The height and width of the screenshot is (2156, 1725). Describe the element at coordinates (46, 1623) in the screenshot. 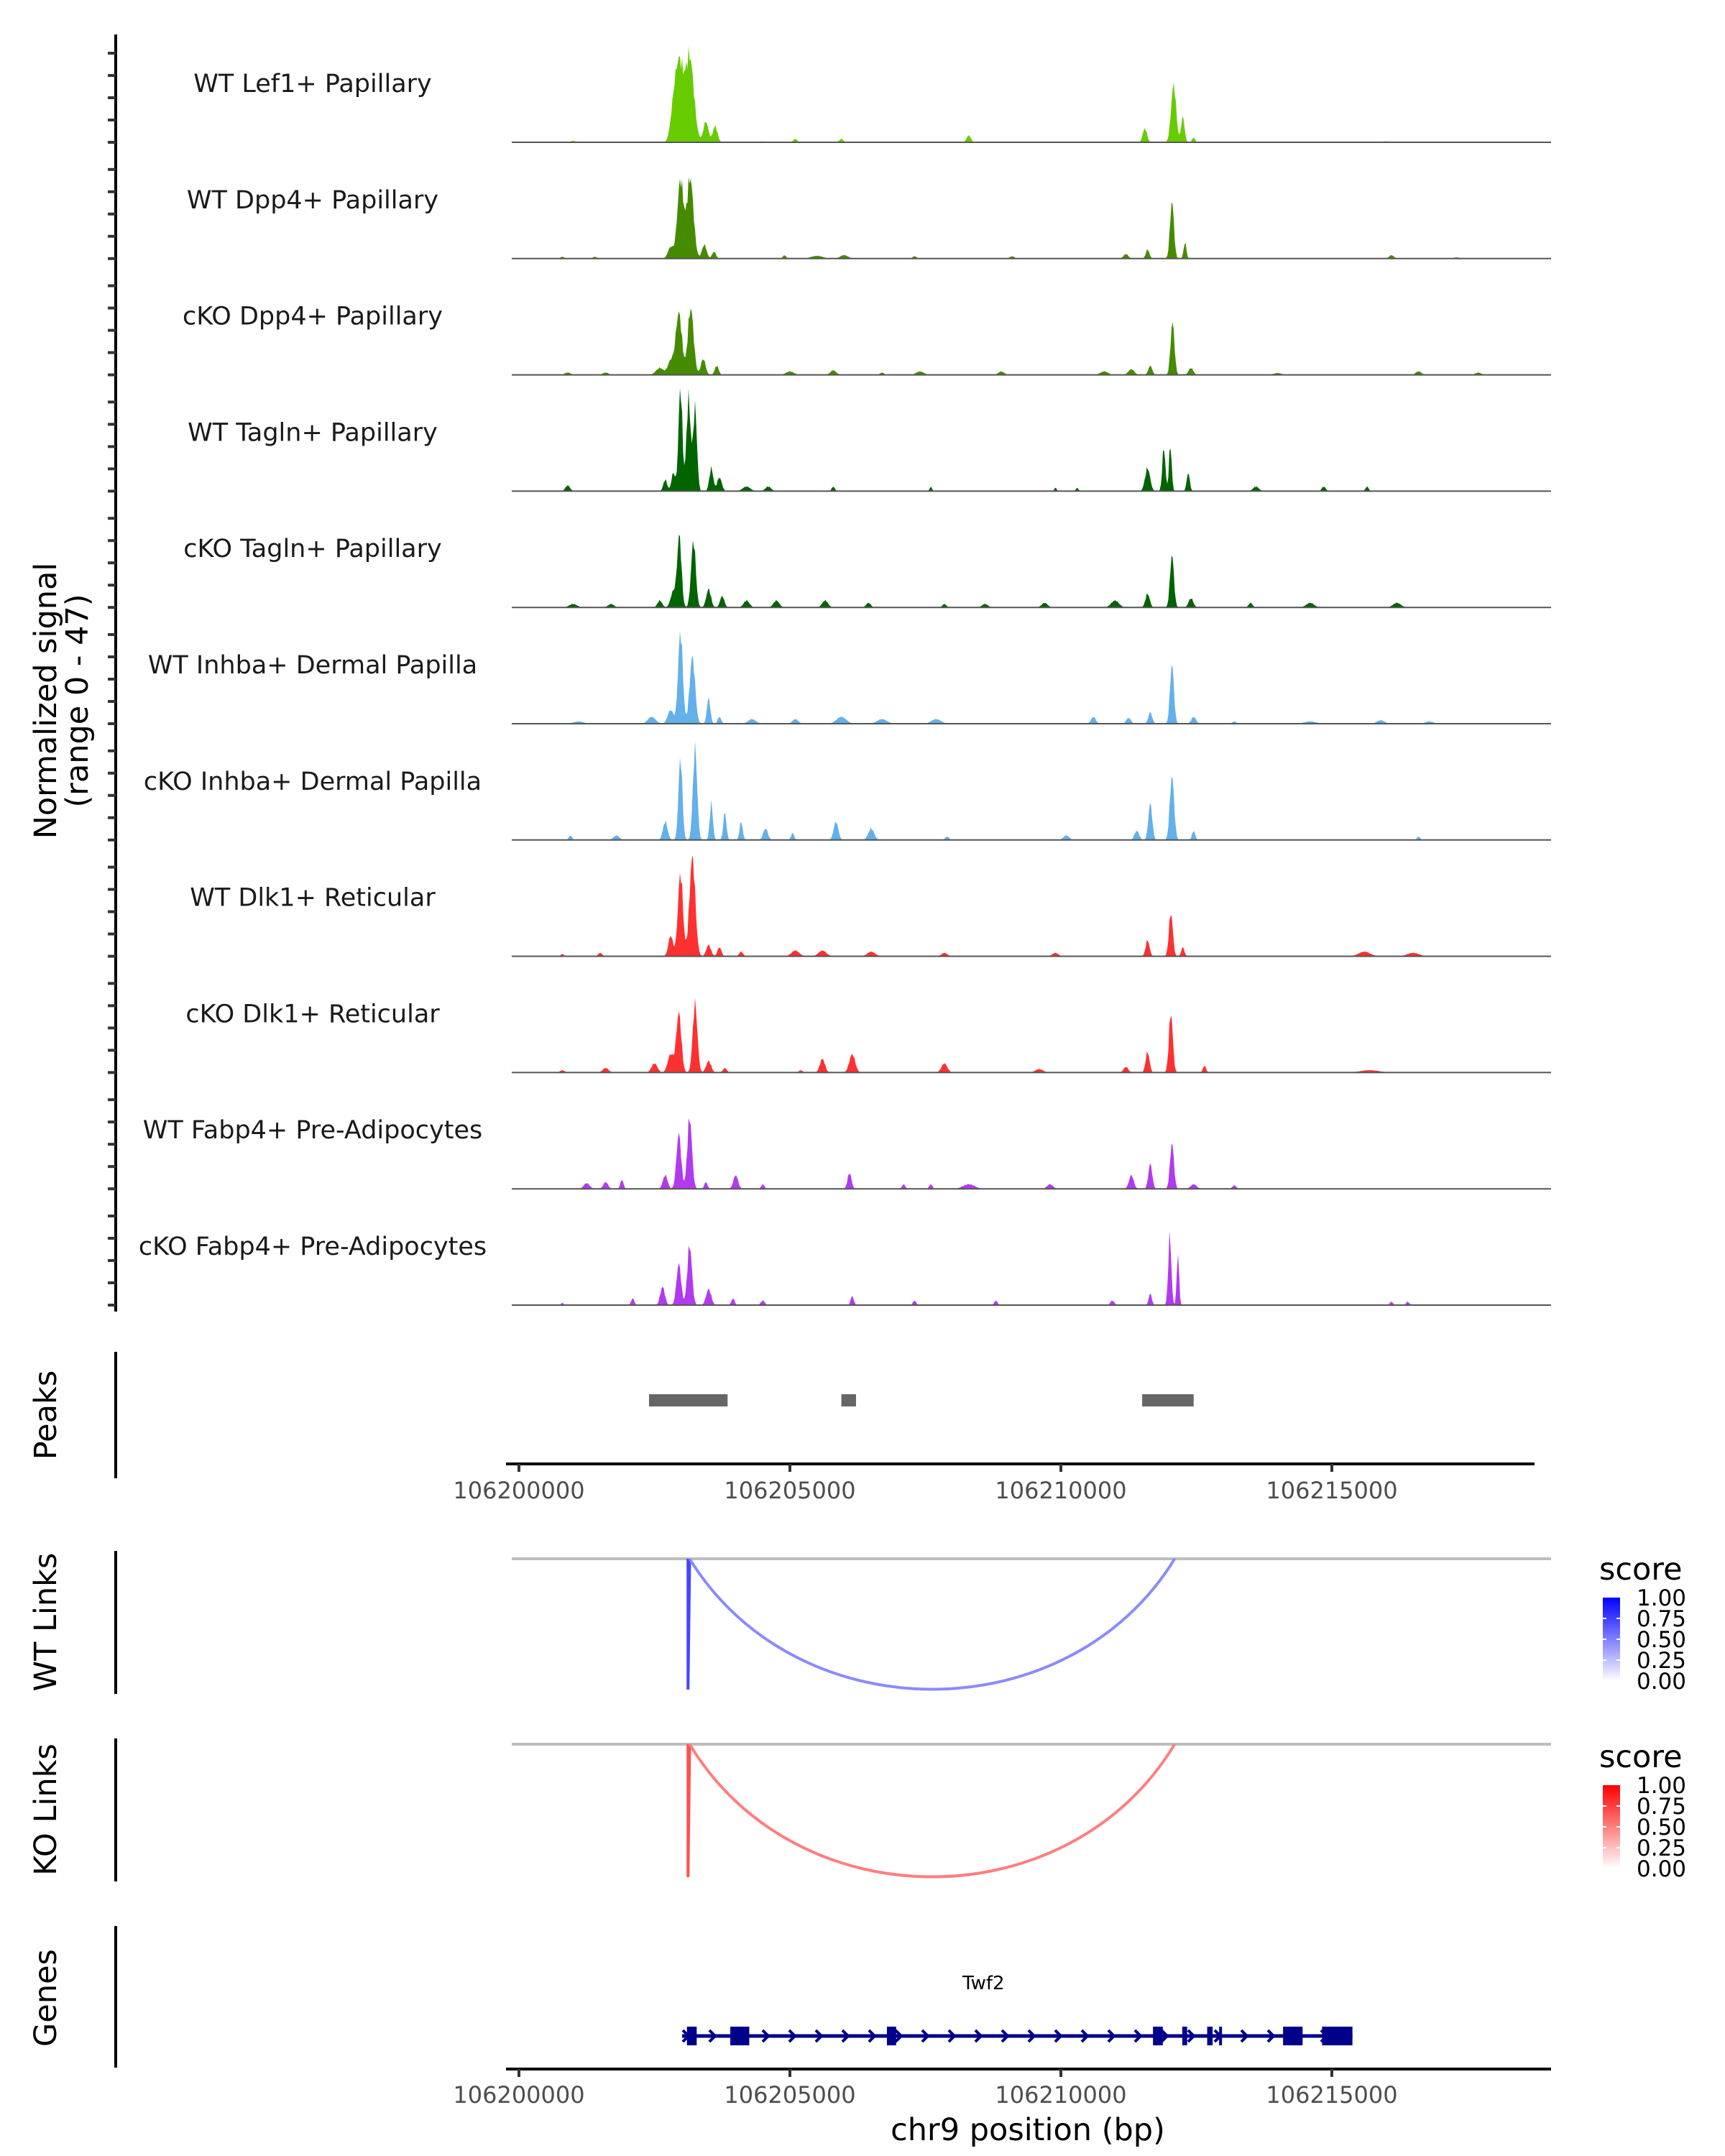

I see `links-panel-label: WT Links` at that location.